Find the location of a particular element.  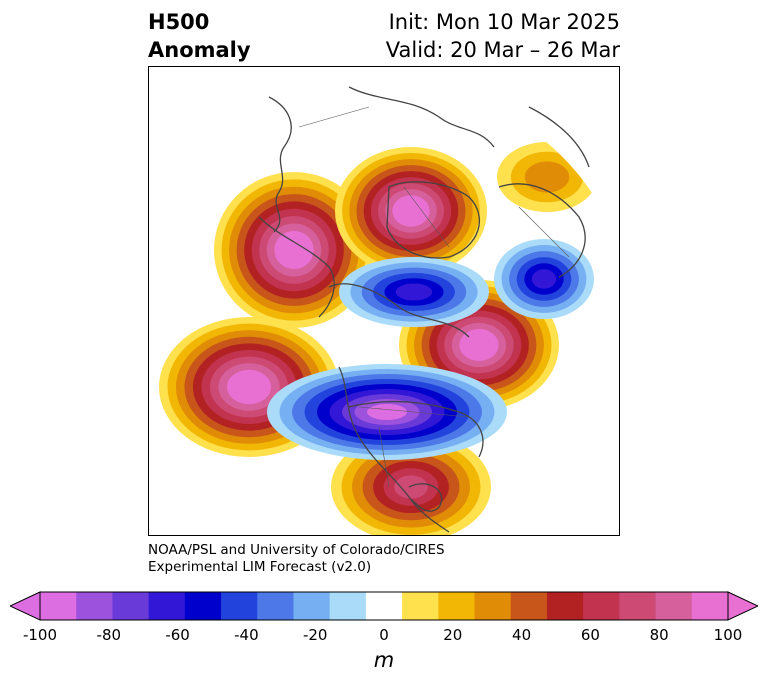

colorbar-tick-label: 20 is located at coordinates (453, 635).